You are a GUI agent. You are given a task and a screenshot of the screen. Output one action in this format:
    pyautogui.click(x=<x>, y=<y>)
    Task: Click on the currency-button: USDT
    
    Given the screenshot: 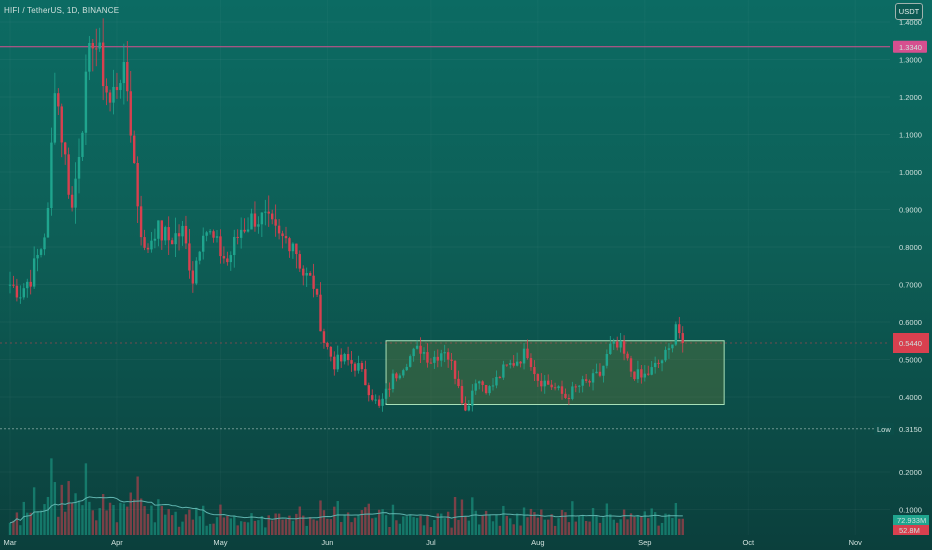 What is the action you would take?
    pyautogui.click(x=909, y=11)
    